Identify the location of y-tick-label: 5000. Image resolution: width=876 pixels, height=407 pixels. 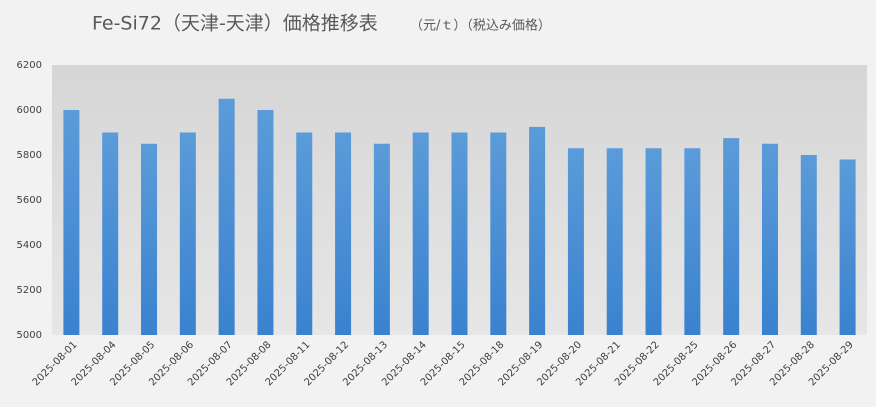
(29, 335).